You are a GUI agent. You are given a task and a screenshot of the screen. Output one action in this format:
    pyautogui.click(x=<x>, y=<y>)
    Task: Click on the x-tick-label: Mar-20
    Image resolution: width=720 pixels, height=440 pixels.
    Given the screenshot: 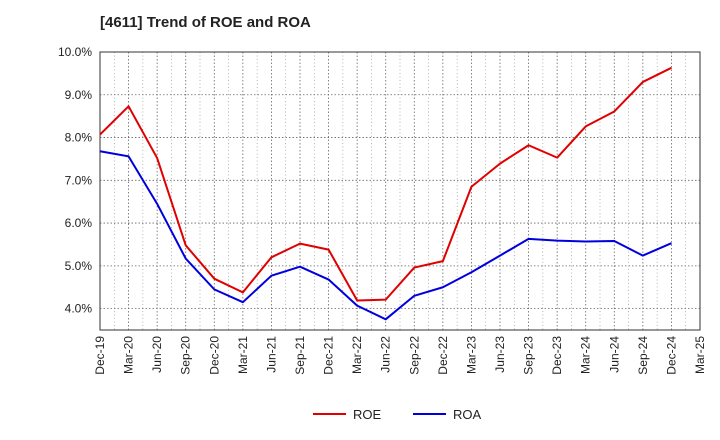 What is the action you would take?
    pyautogui.click(x=129, y=355)
    